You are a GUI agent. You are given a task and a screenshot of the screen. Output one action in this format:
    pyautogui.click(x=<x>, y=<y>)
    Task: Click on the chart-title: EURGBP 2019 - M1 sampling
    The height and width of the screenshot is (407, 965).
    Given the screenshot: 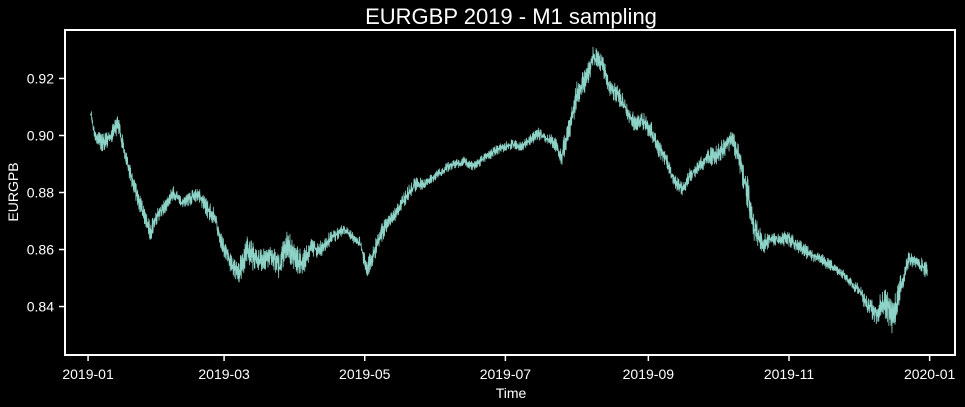 What is the action you would take?
    pyautogui.click(x=511, y=16)
    